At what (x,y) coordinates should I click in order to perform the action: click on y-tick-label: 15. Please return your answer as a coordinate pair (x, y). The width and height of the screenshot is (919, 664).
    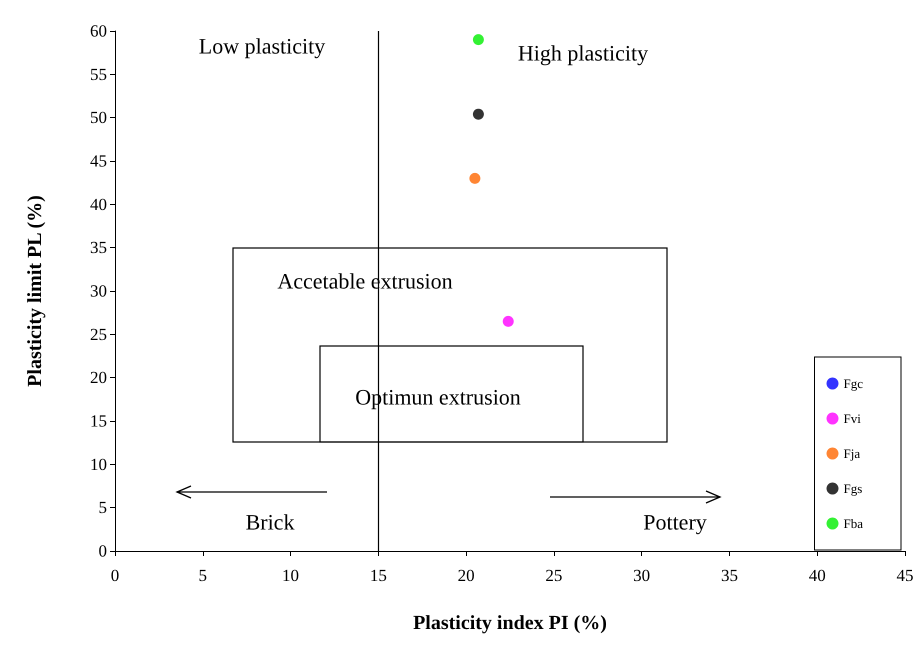
    Looking at the image, I should click on (98, 421).